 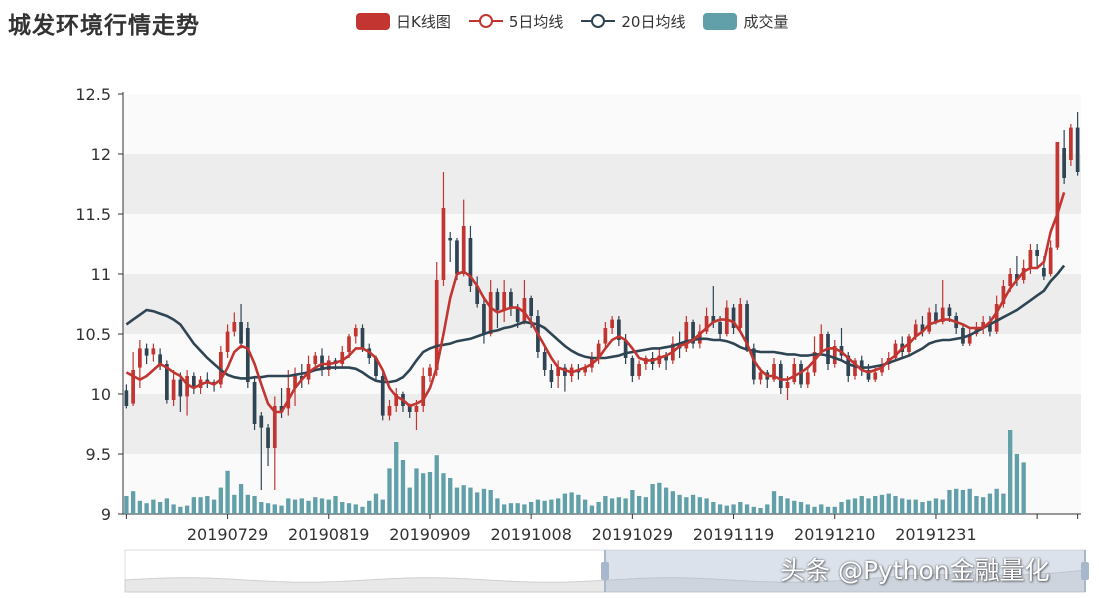 I want to click on legend-swatch-volume, so click(x=720, y=21).